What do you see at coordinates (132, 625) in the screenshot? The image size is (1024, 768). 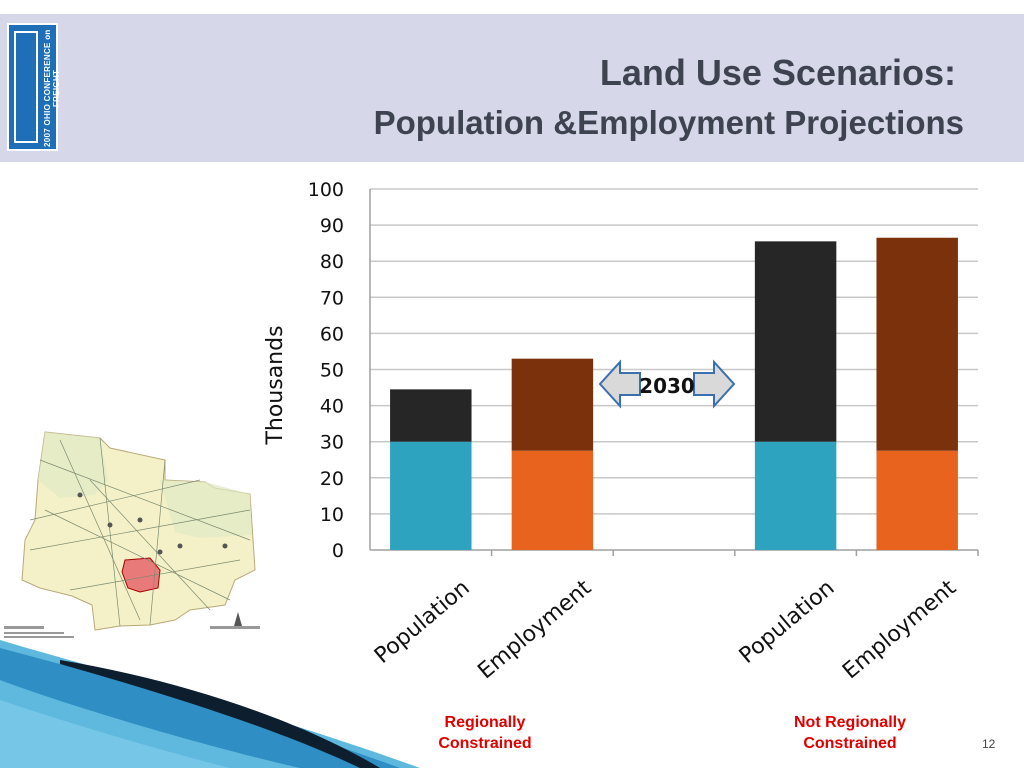 I see `map-legend` at bounding box center [132, 625].